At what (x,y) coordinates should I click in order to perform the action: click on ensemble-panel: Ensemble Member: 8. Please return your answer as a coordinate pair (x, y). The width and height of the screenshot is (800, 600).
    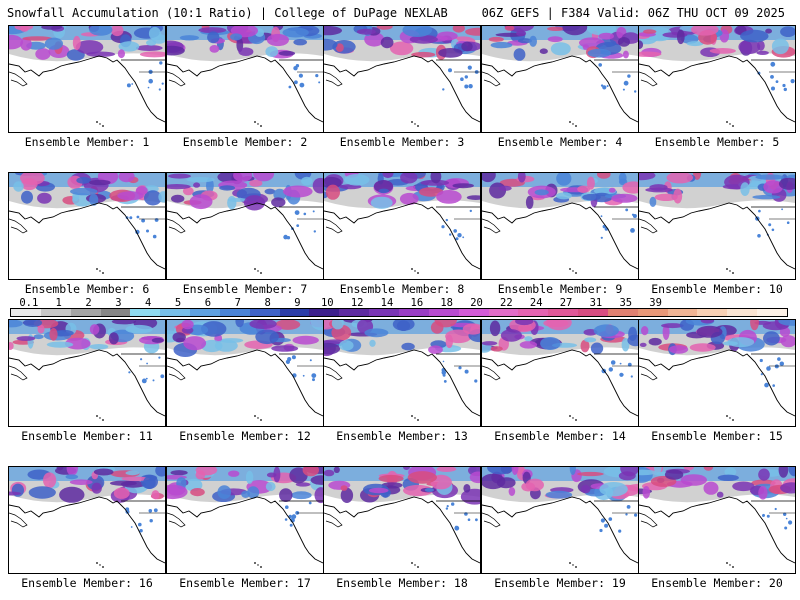
    Looking at the image, I should click on (402, 237).